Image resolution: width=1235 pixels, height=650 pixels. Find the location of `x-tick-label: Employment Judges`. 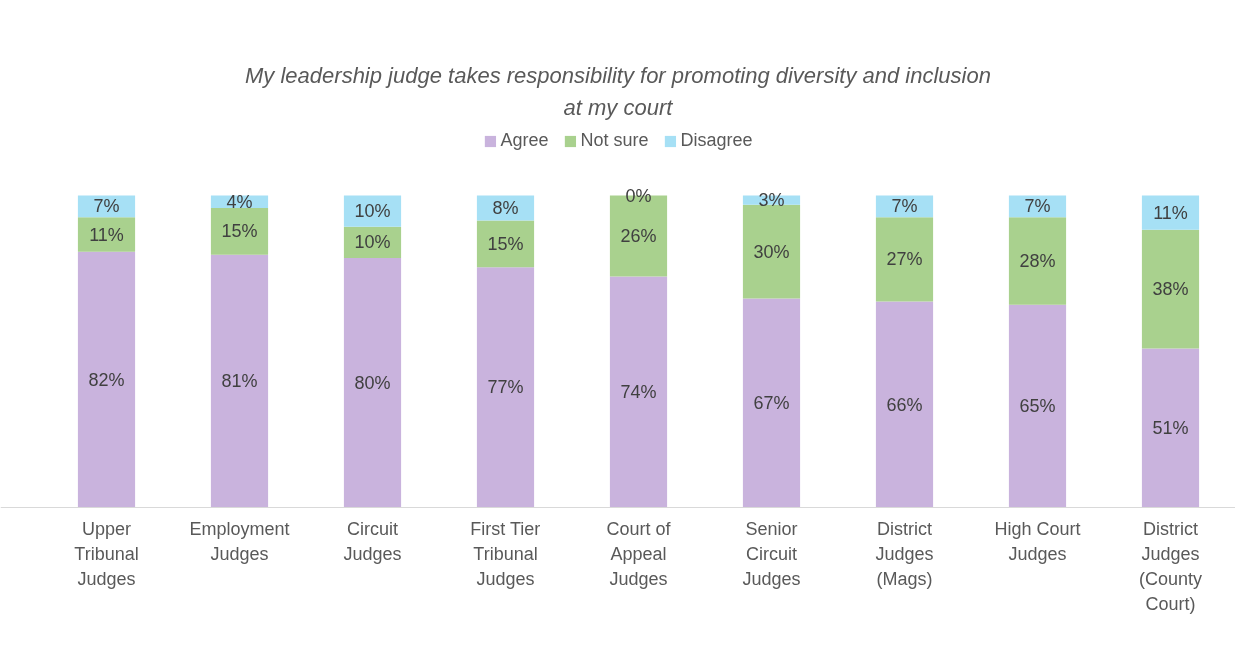

x-tick-label: Employment Judges is located at coordinates (239, 541).